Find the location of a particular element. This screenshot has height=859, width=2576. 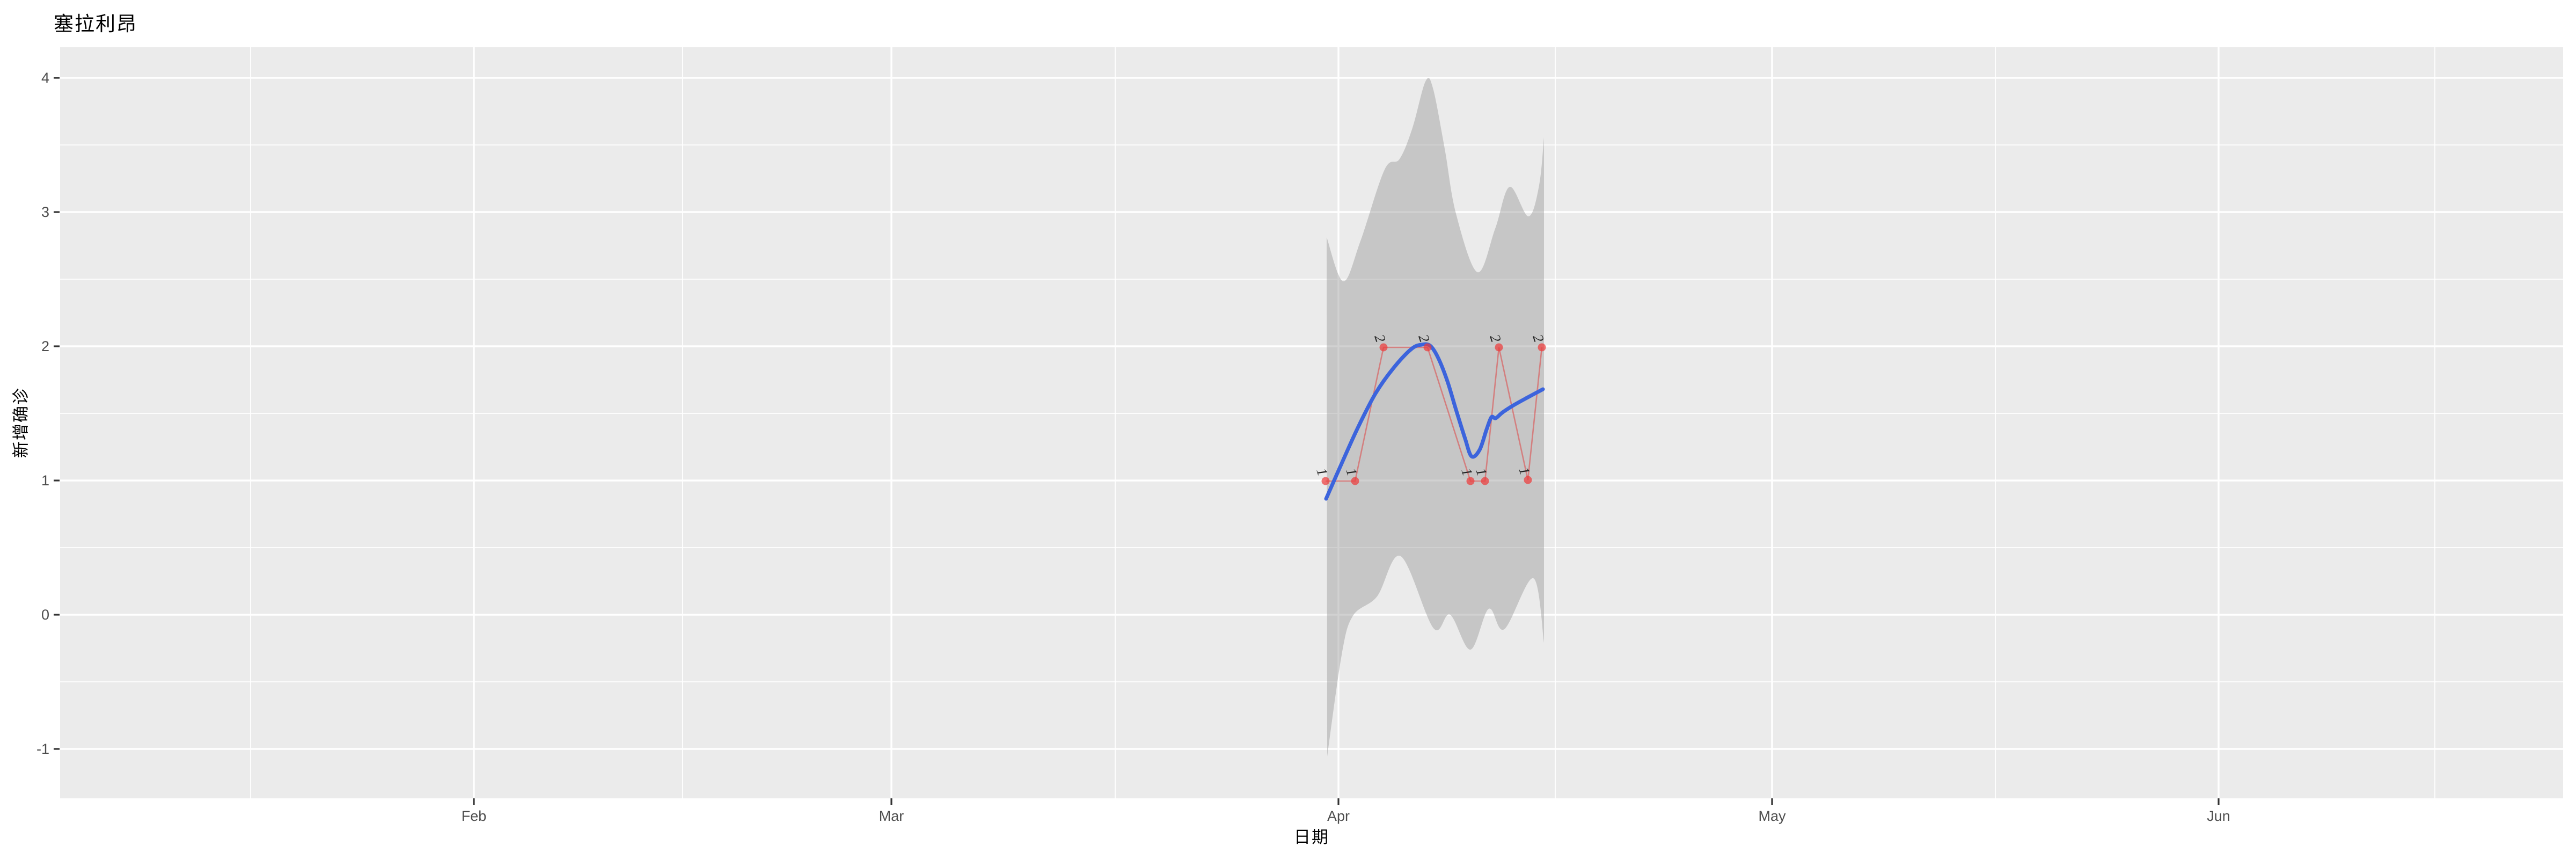

x-tick-label: Apr is located at coordinates (1338, 816).